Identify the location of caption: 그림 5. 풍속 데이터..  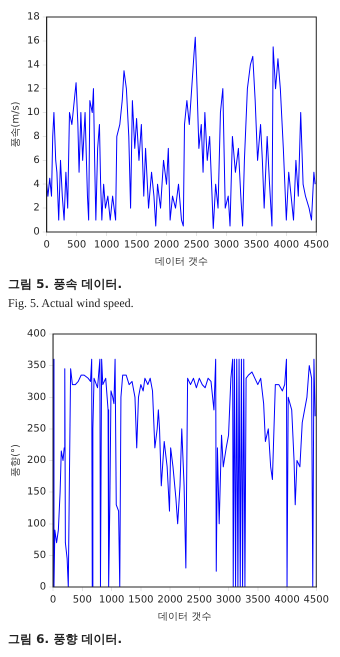
(65, 284).